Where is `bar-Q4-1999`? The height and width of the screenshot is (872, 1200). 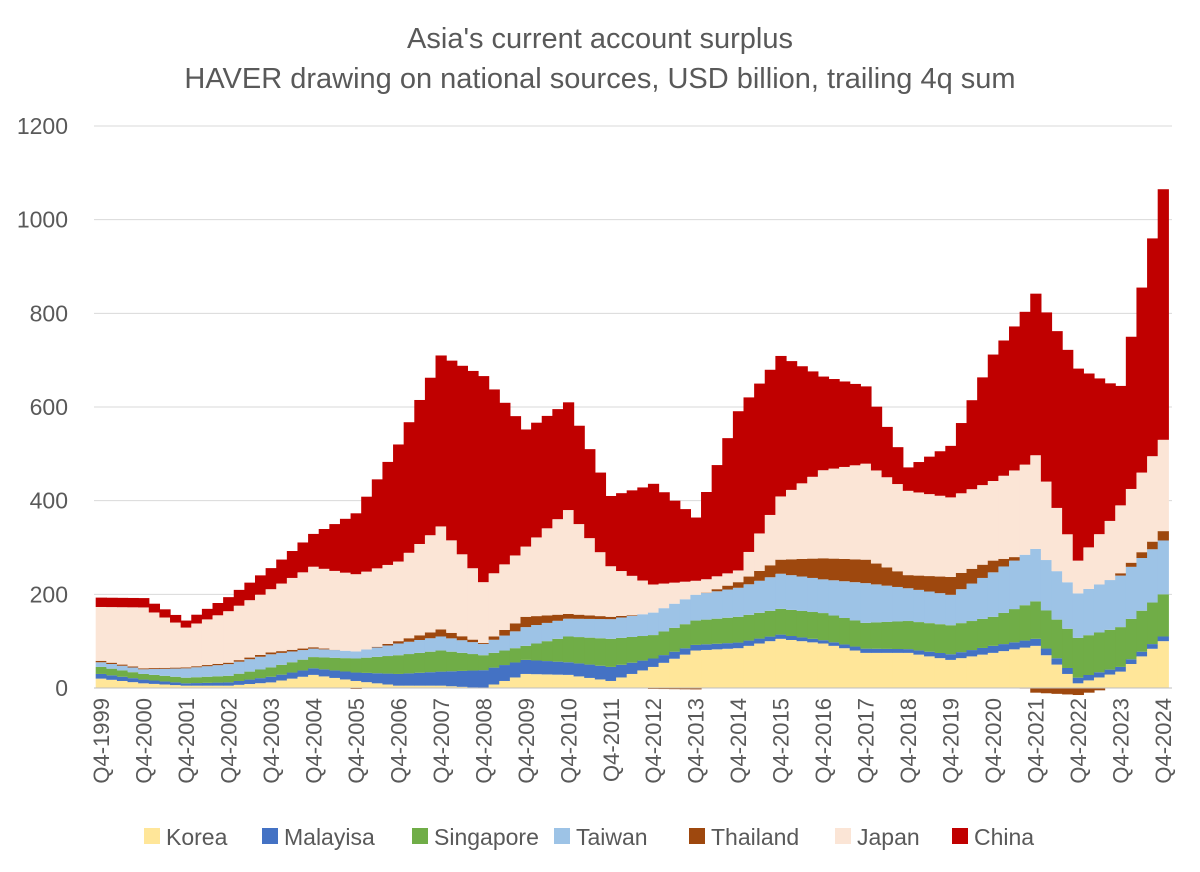
bar-Q4-1999 is located at coordinates (101, 642).